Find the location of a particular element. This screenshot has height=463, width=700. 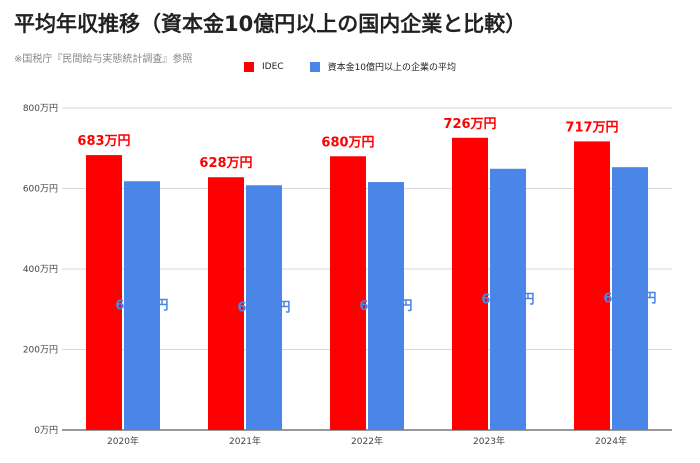

legend: IDEC 資本金10億円以上の企業の平均 is located at coordinates (363, 66).